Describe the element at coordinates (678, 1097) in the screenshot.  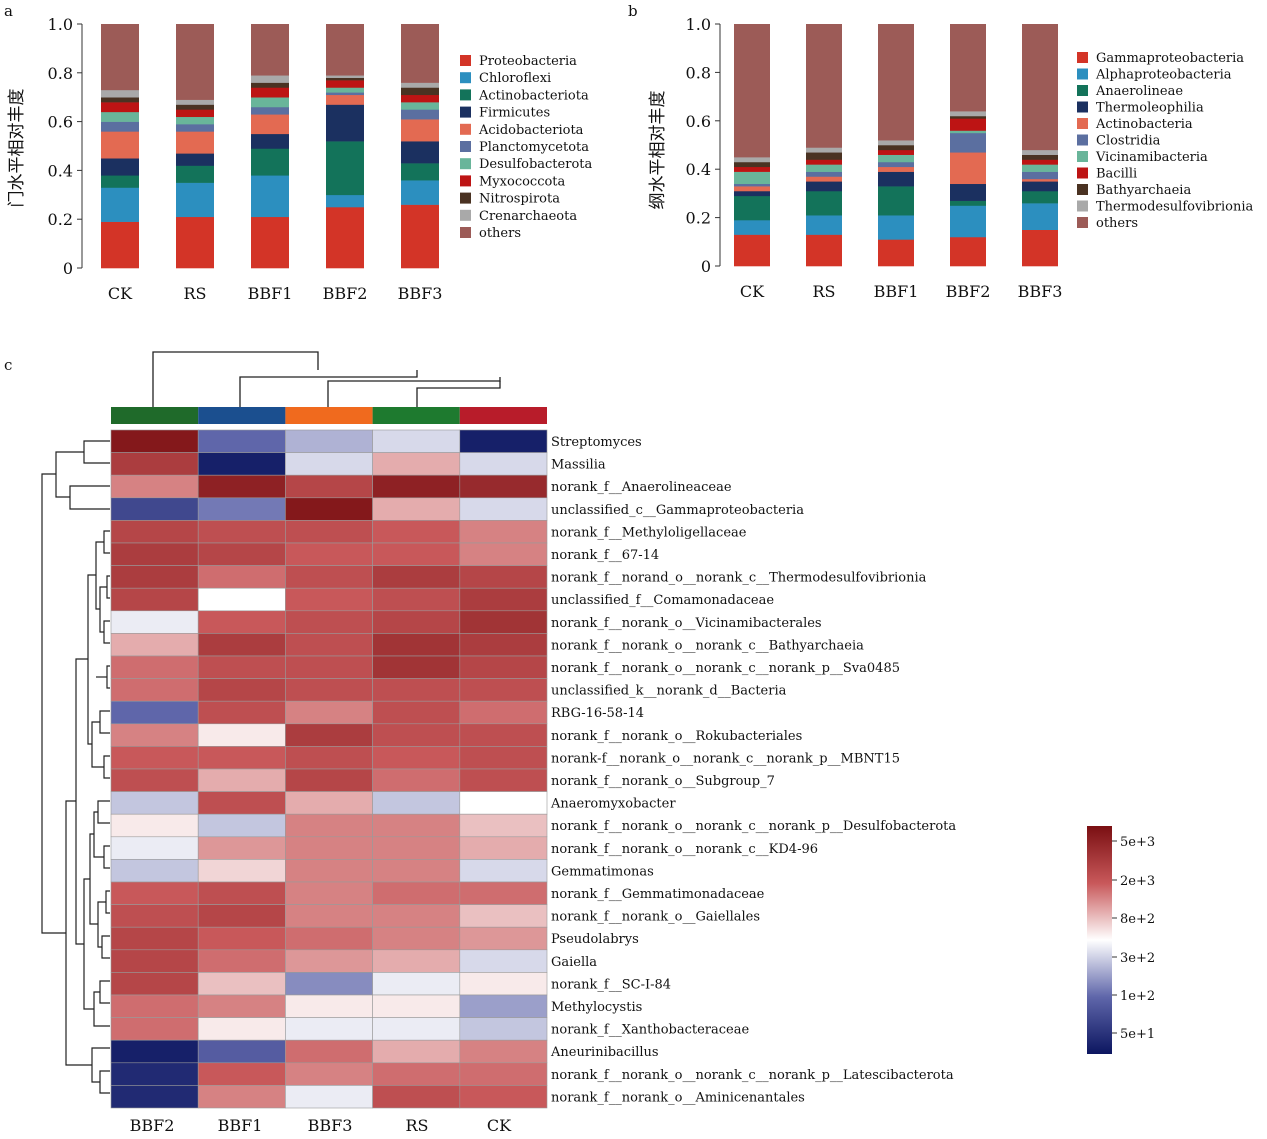
I see `row-label: norank_f__norank_o__Aminicenantales` at that location.